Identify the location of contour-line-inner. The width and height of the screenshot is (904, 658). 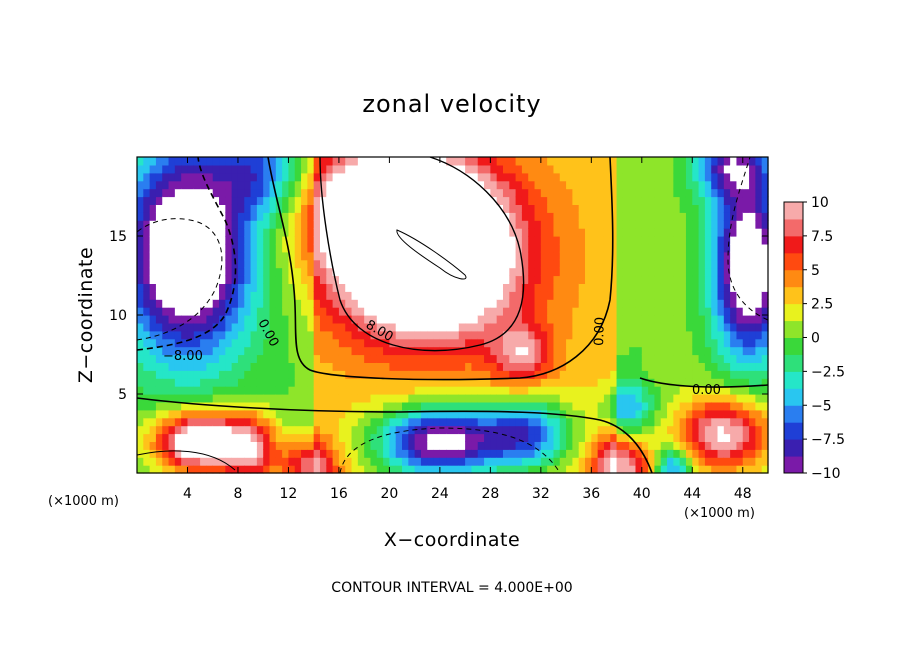
(431, 254).